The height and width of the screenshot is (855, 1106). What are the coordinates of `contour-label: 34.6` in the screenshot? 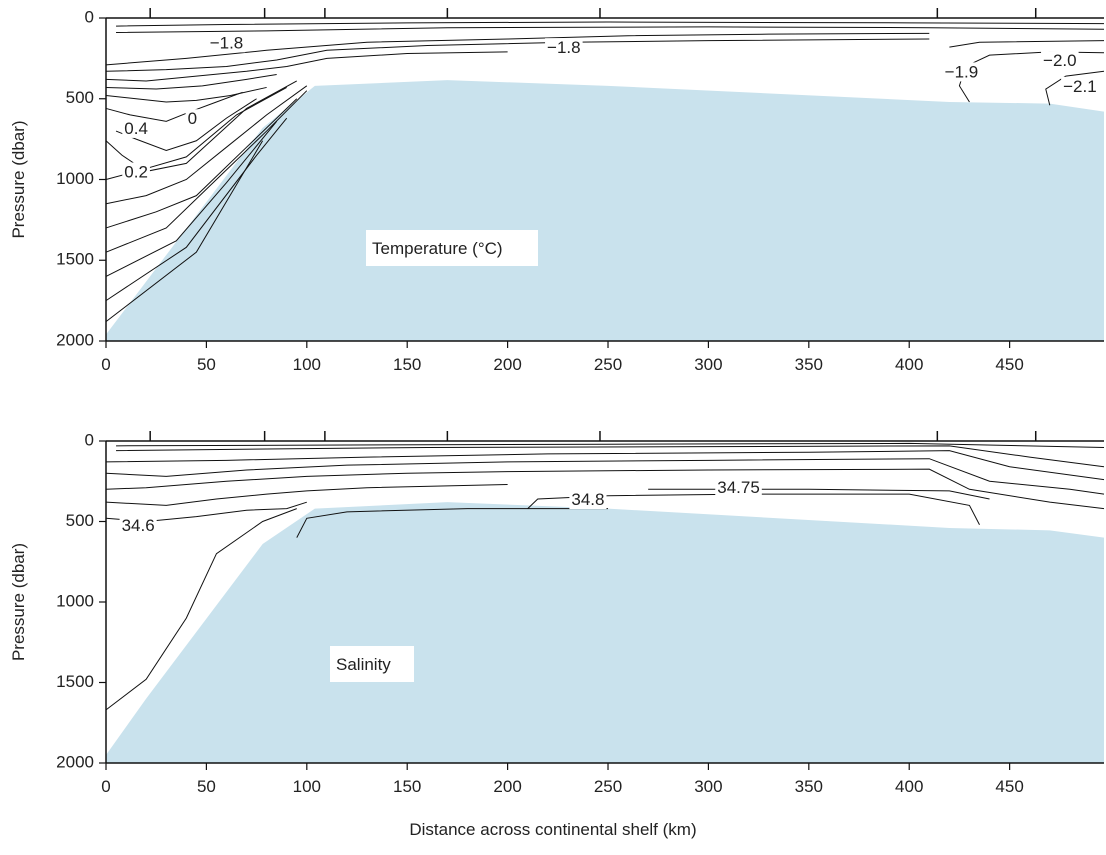 It's located at (138, 525).